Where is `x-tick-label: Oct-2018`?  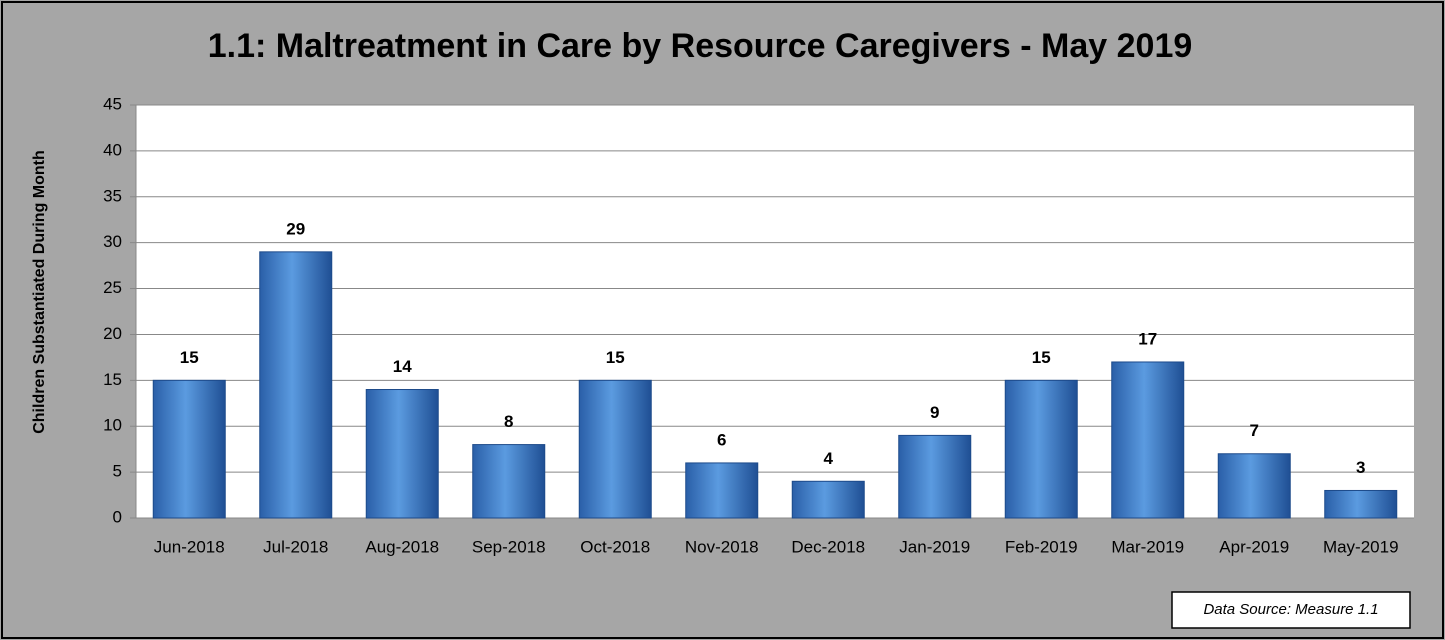
x-tick-label: Oct-2018 is located at coordinates (615, 546).